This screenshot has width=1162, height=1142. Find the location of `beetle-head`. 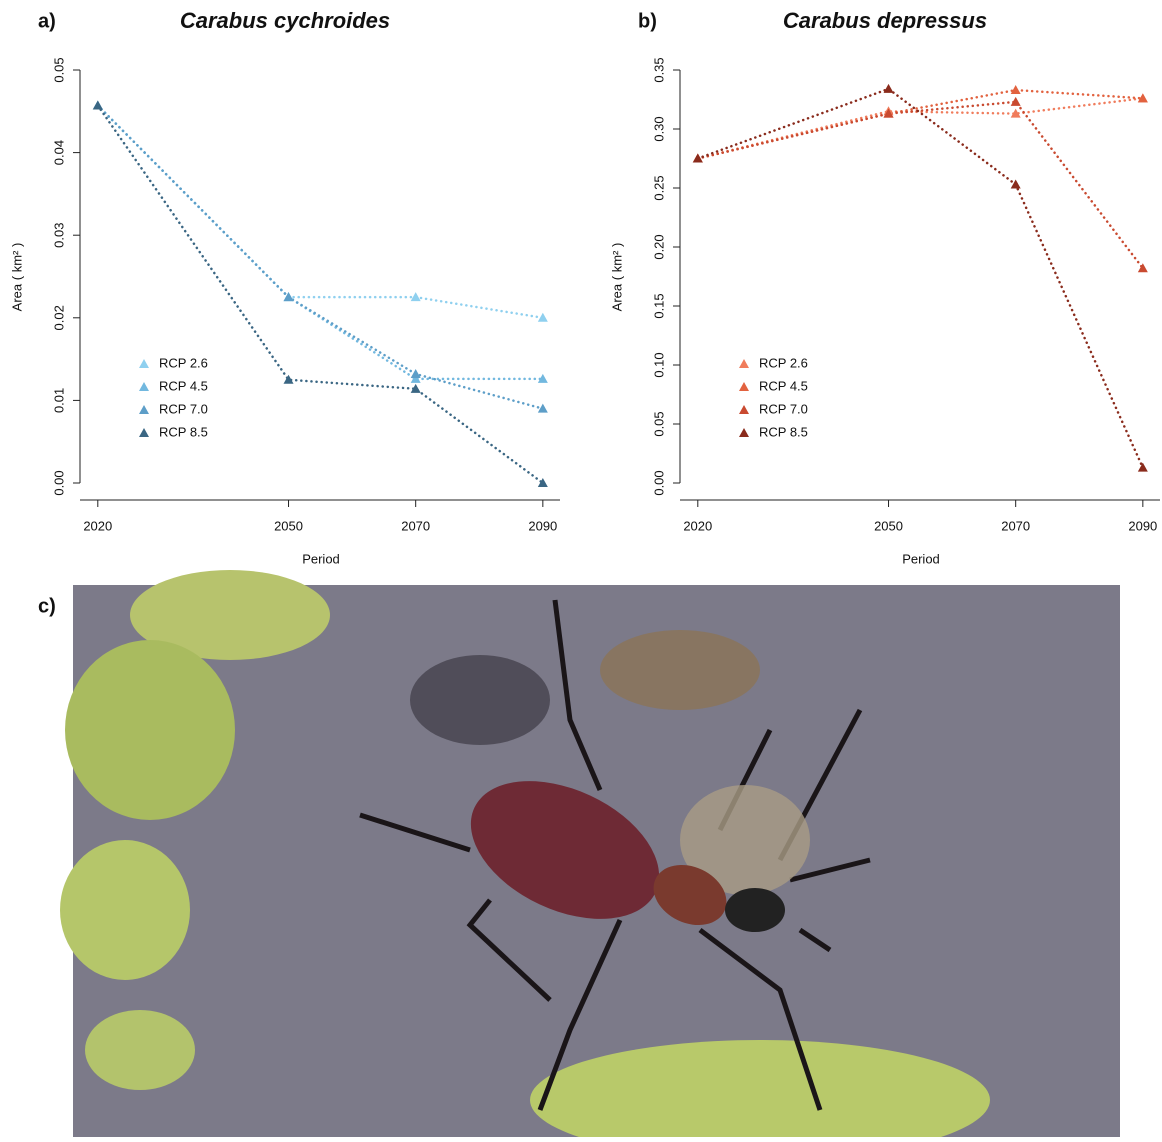

beetle-head is located at coordinates (755, 910).